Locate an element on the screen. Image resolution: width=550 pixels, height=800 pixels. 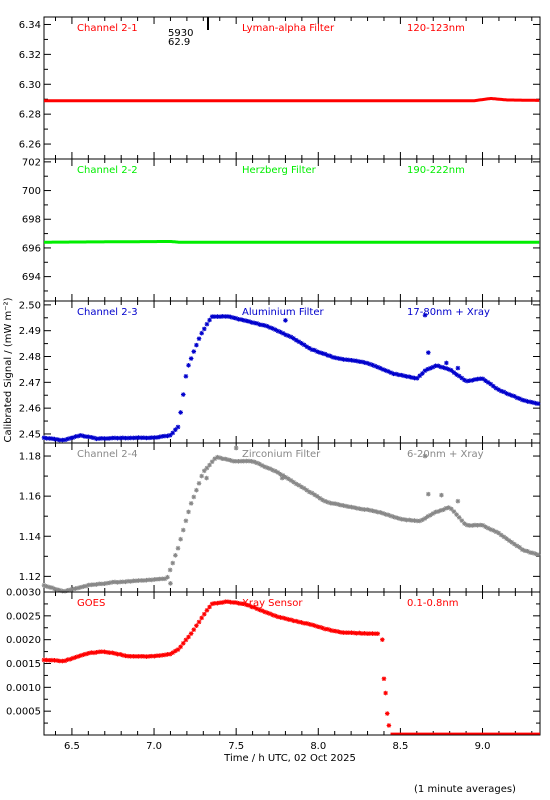
spike-annotation: 62.9 is located at coordinates (179, 42).